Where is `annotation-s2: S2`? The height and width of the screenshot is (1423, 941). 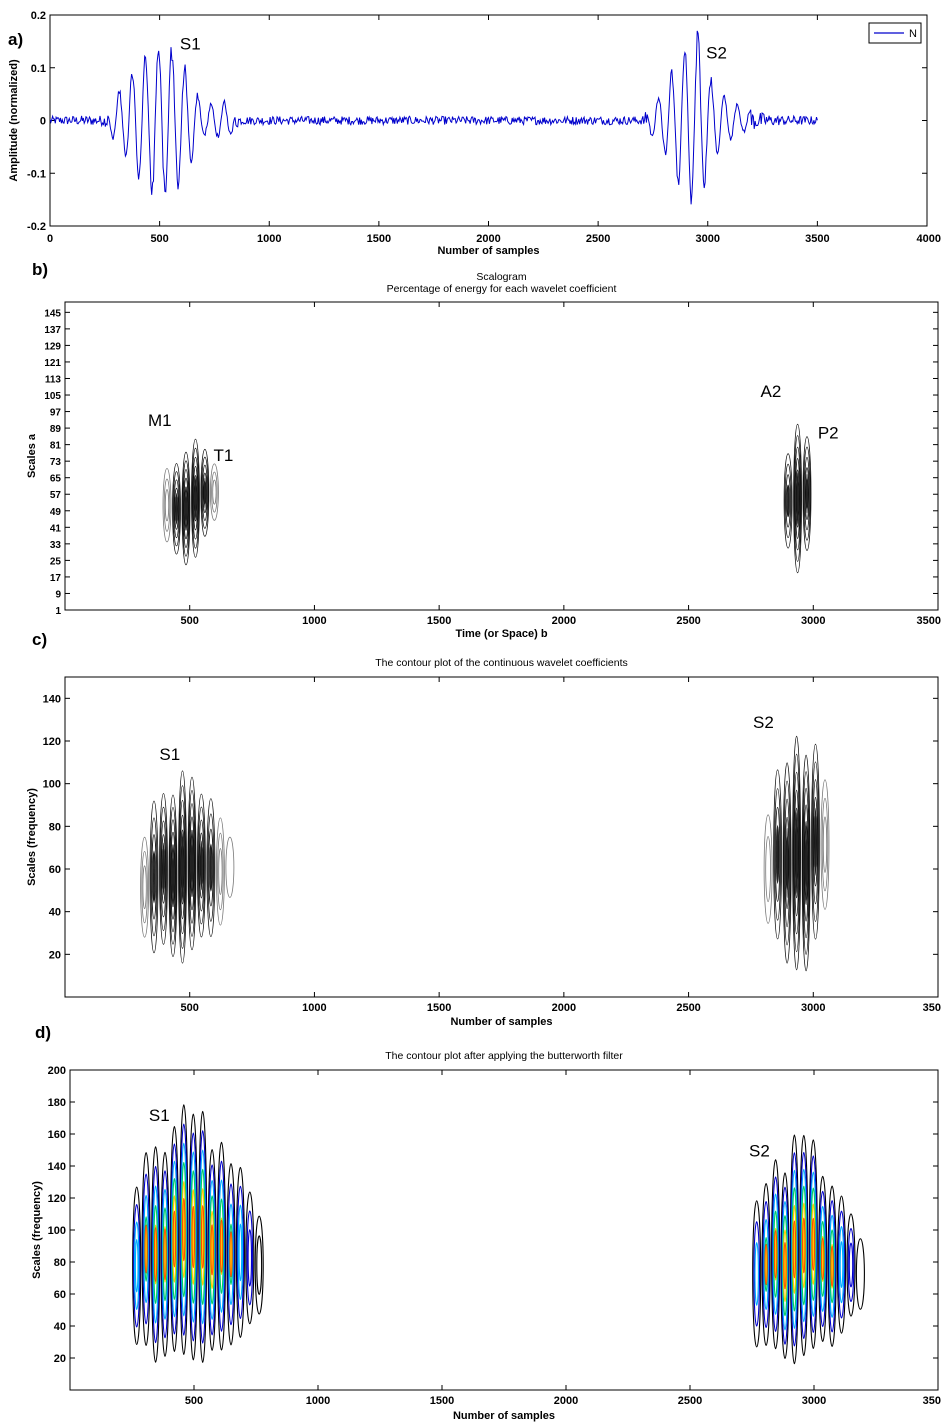 annotation-s2: S2 is located at coordinates (759, 1150).